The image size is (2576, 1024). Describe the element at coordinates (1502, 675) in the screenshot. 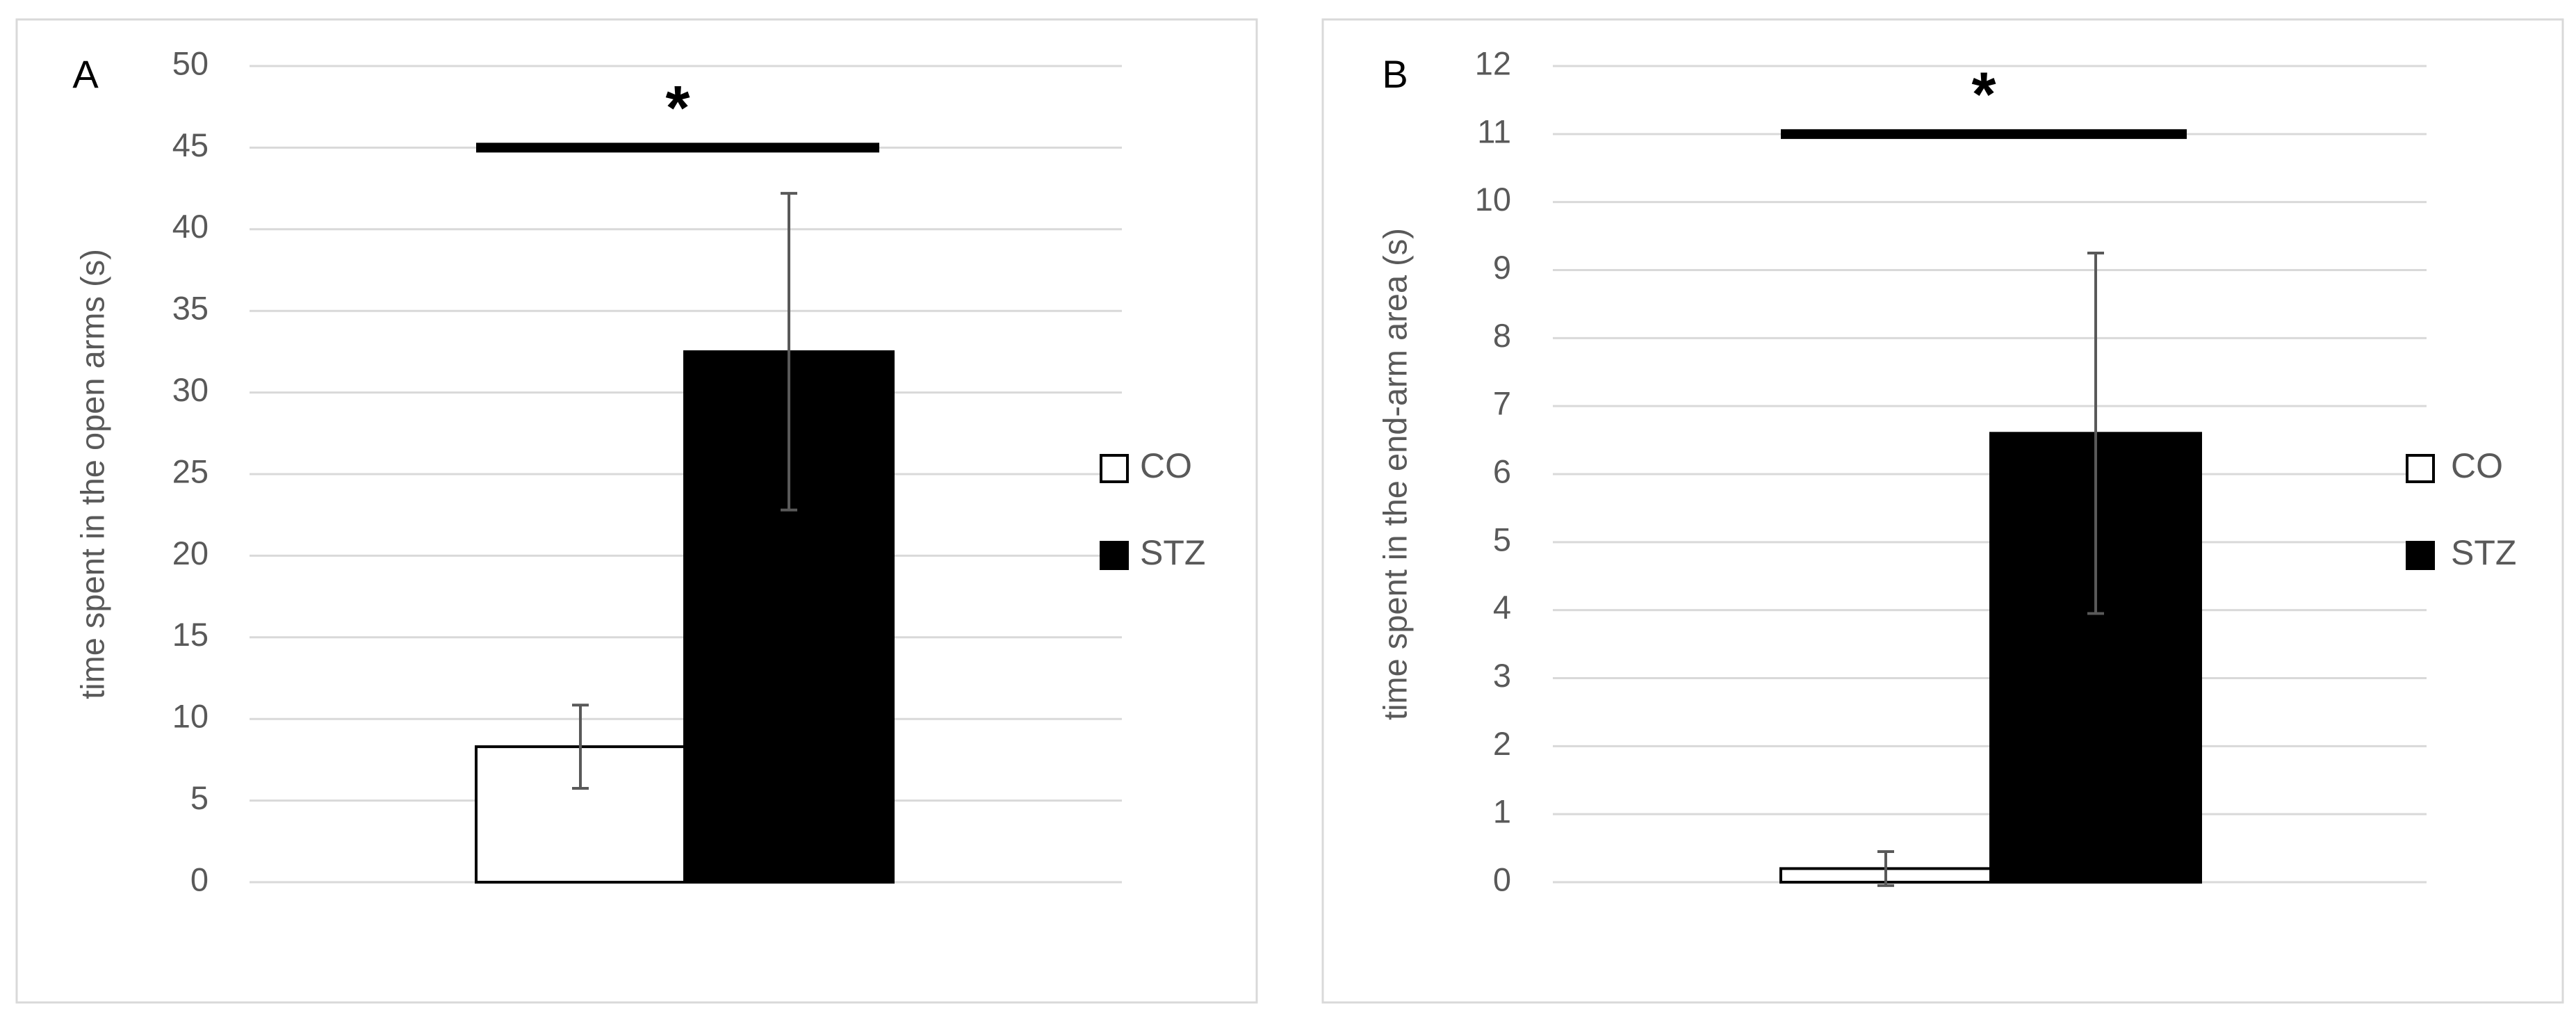

I see `y-tick-label: 3` at that location.